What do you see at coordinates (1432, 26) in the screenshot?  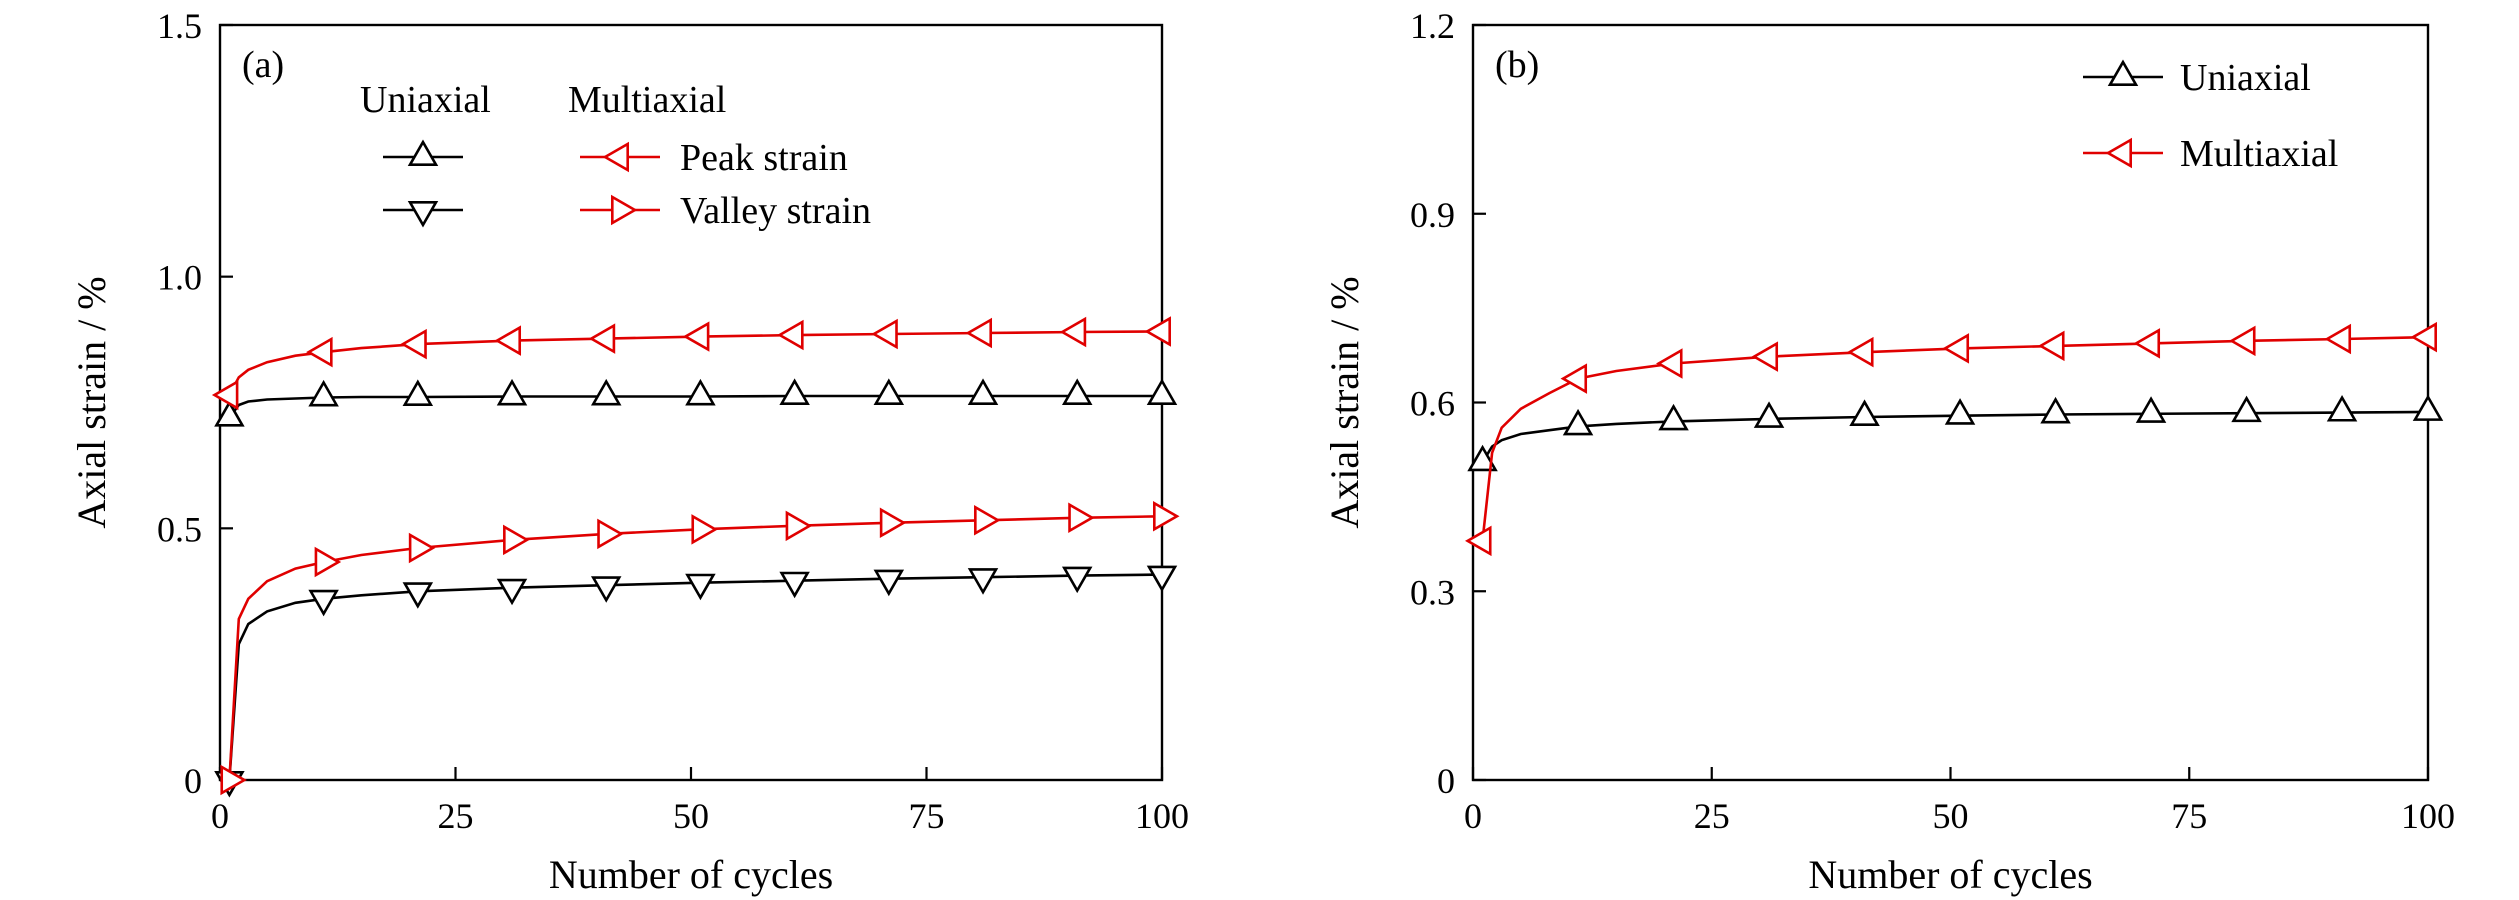 I see `y-tick-label: 1.2` at bounding box center [1432, 26].